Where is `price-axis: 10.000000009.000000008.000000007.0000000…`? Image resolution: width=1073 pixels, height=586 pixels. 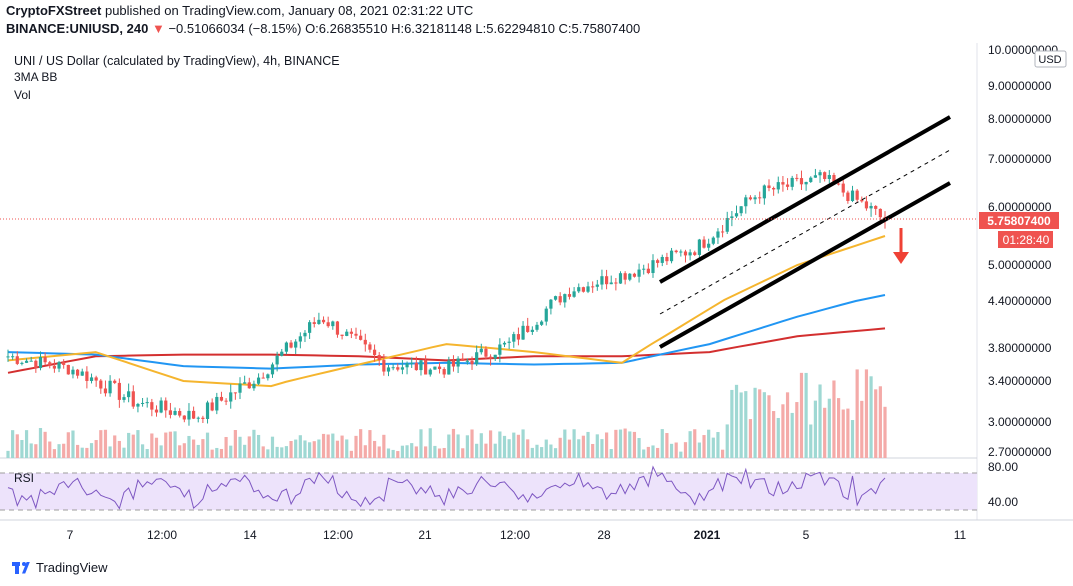
price-axis: 10.000000009.000000008.000000007.0000000… is located at coordinates (1023, 276).